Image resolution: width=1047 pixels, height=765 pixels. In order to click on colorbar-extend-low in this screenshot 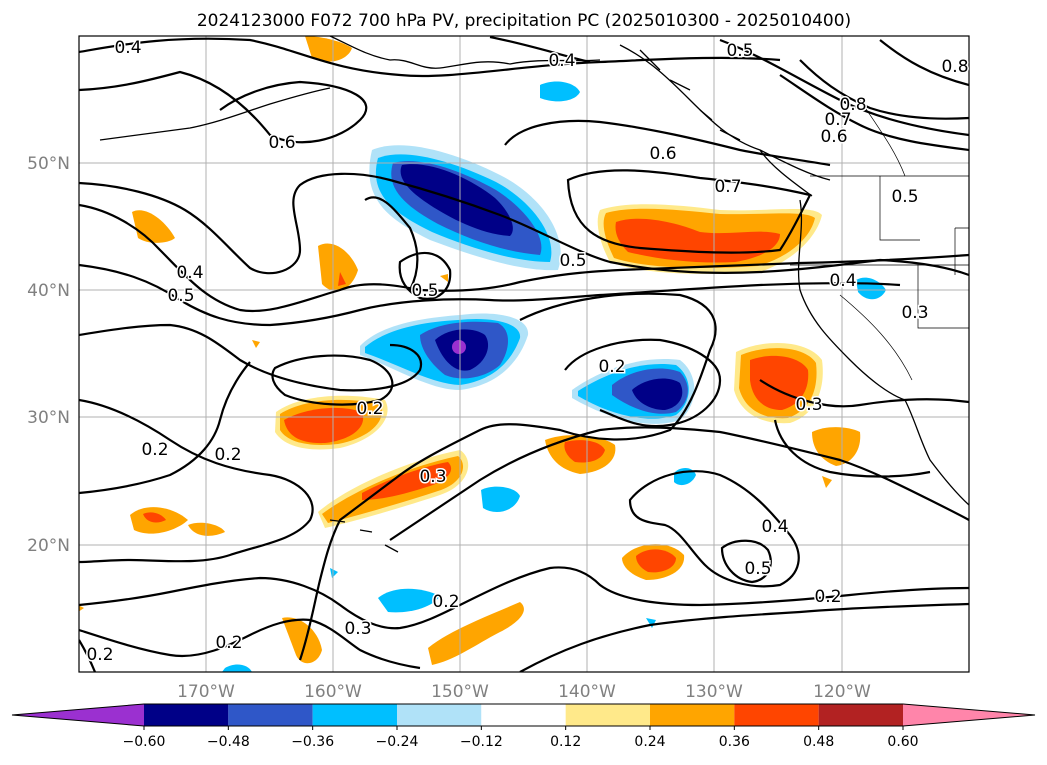, I will do `click(78, 715)`.